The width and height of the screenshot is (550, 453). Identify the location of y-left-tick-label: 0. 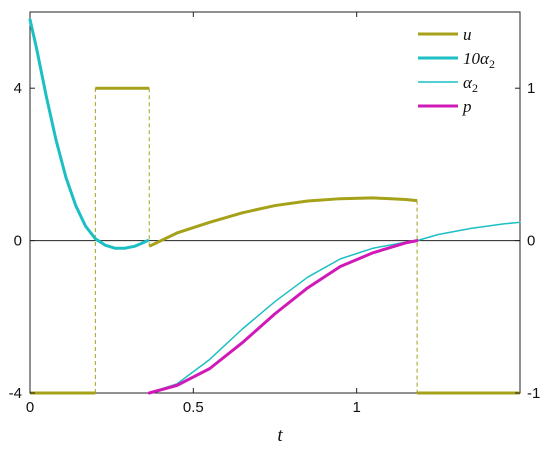
(18, 241).